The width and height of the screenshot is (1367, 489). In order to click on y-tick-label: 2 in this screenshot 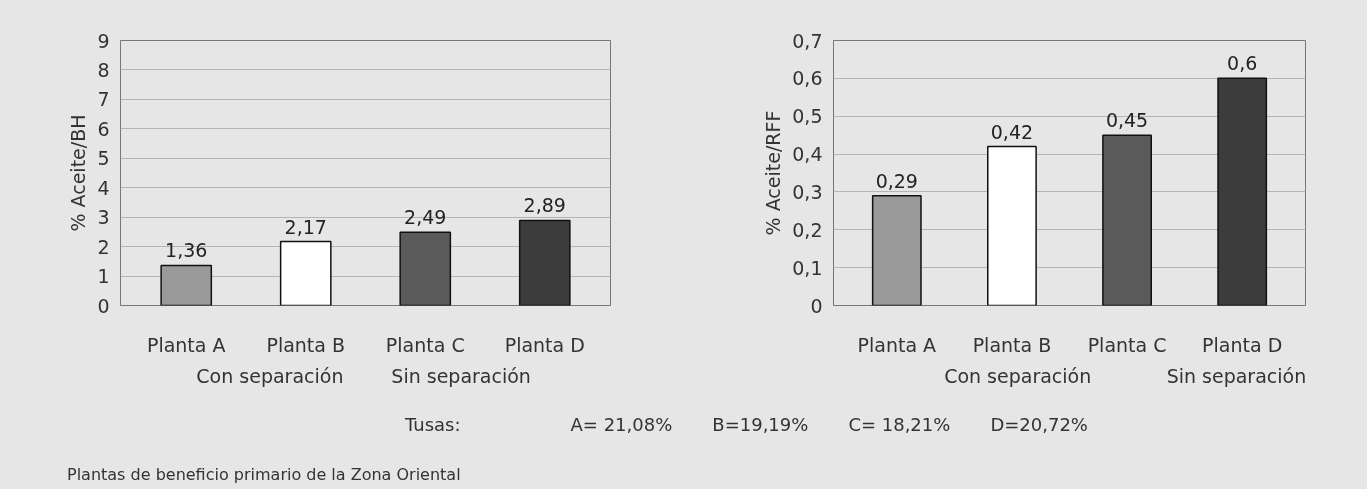, I will do `click(103, 246)`.